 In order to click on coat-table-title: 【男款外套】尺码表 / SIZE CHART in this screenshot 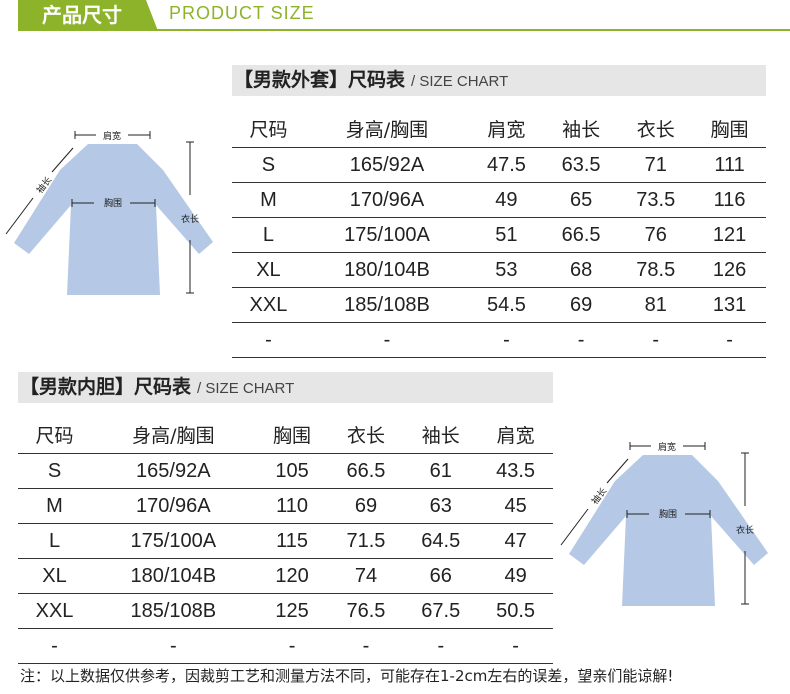, I will do `click(499, 80)`.